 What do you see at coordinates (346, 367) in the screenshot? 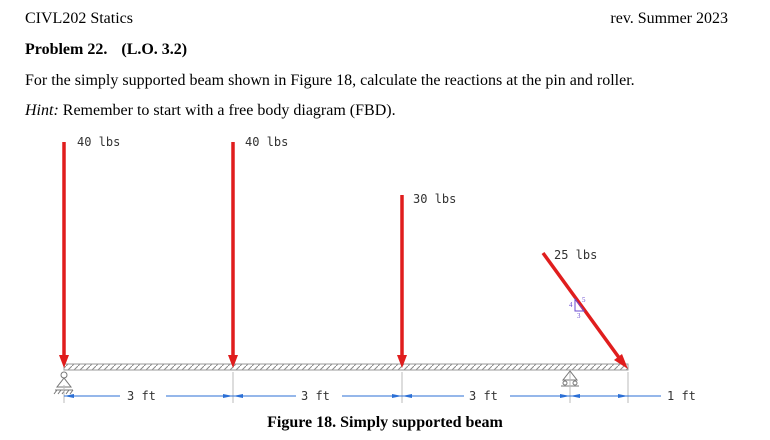
I see `beam` at bounding box center [346, 367].